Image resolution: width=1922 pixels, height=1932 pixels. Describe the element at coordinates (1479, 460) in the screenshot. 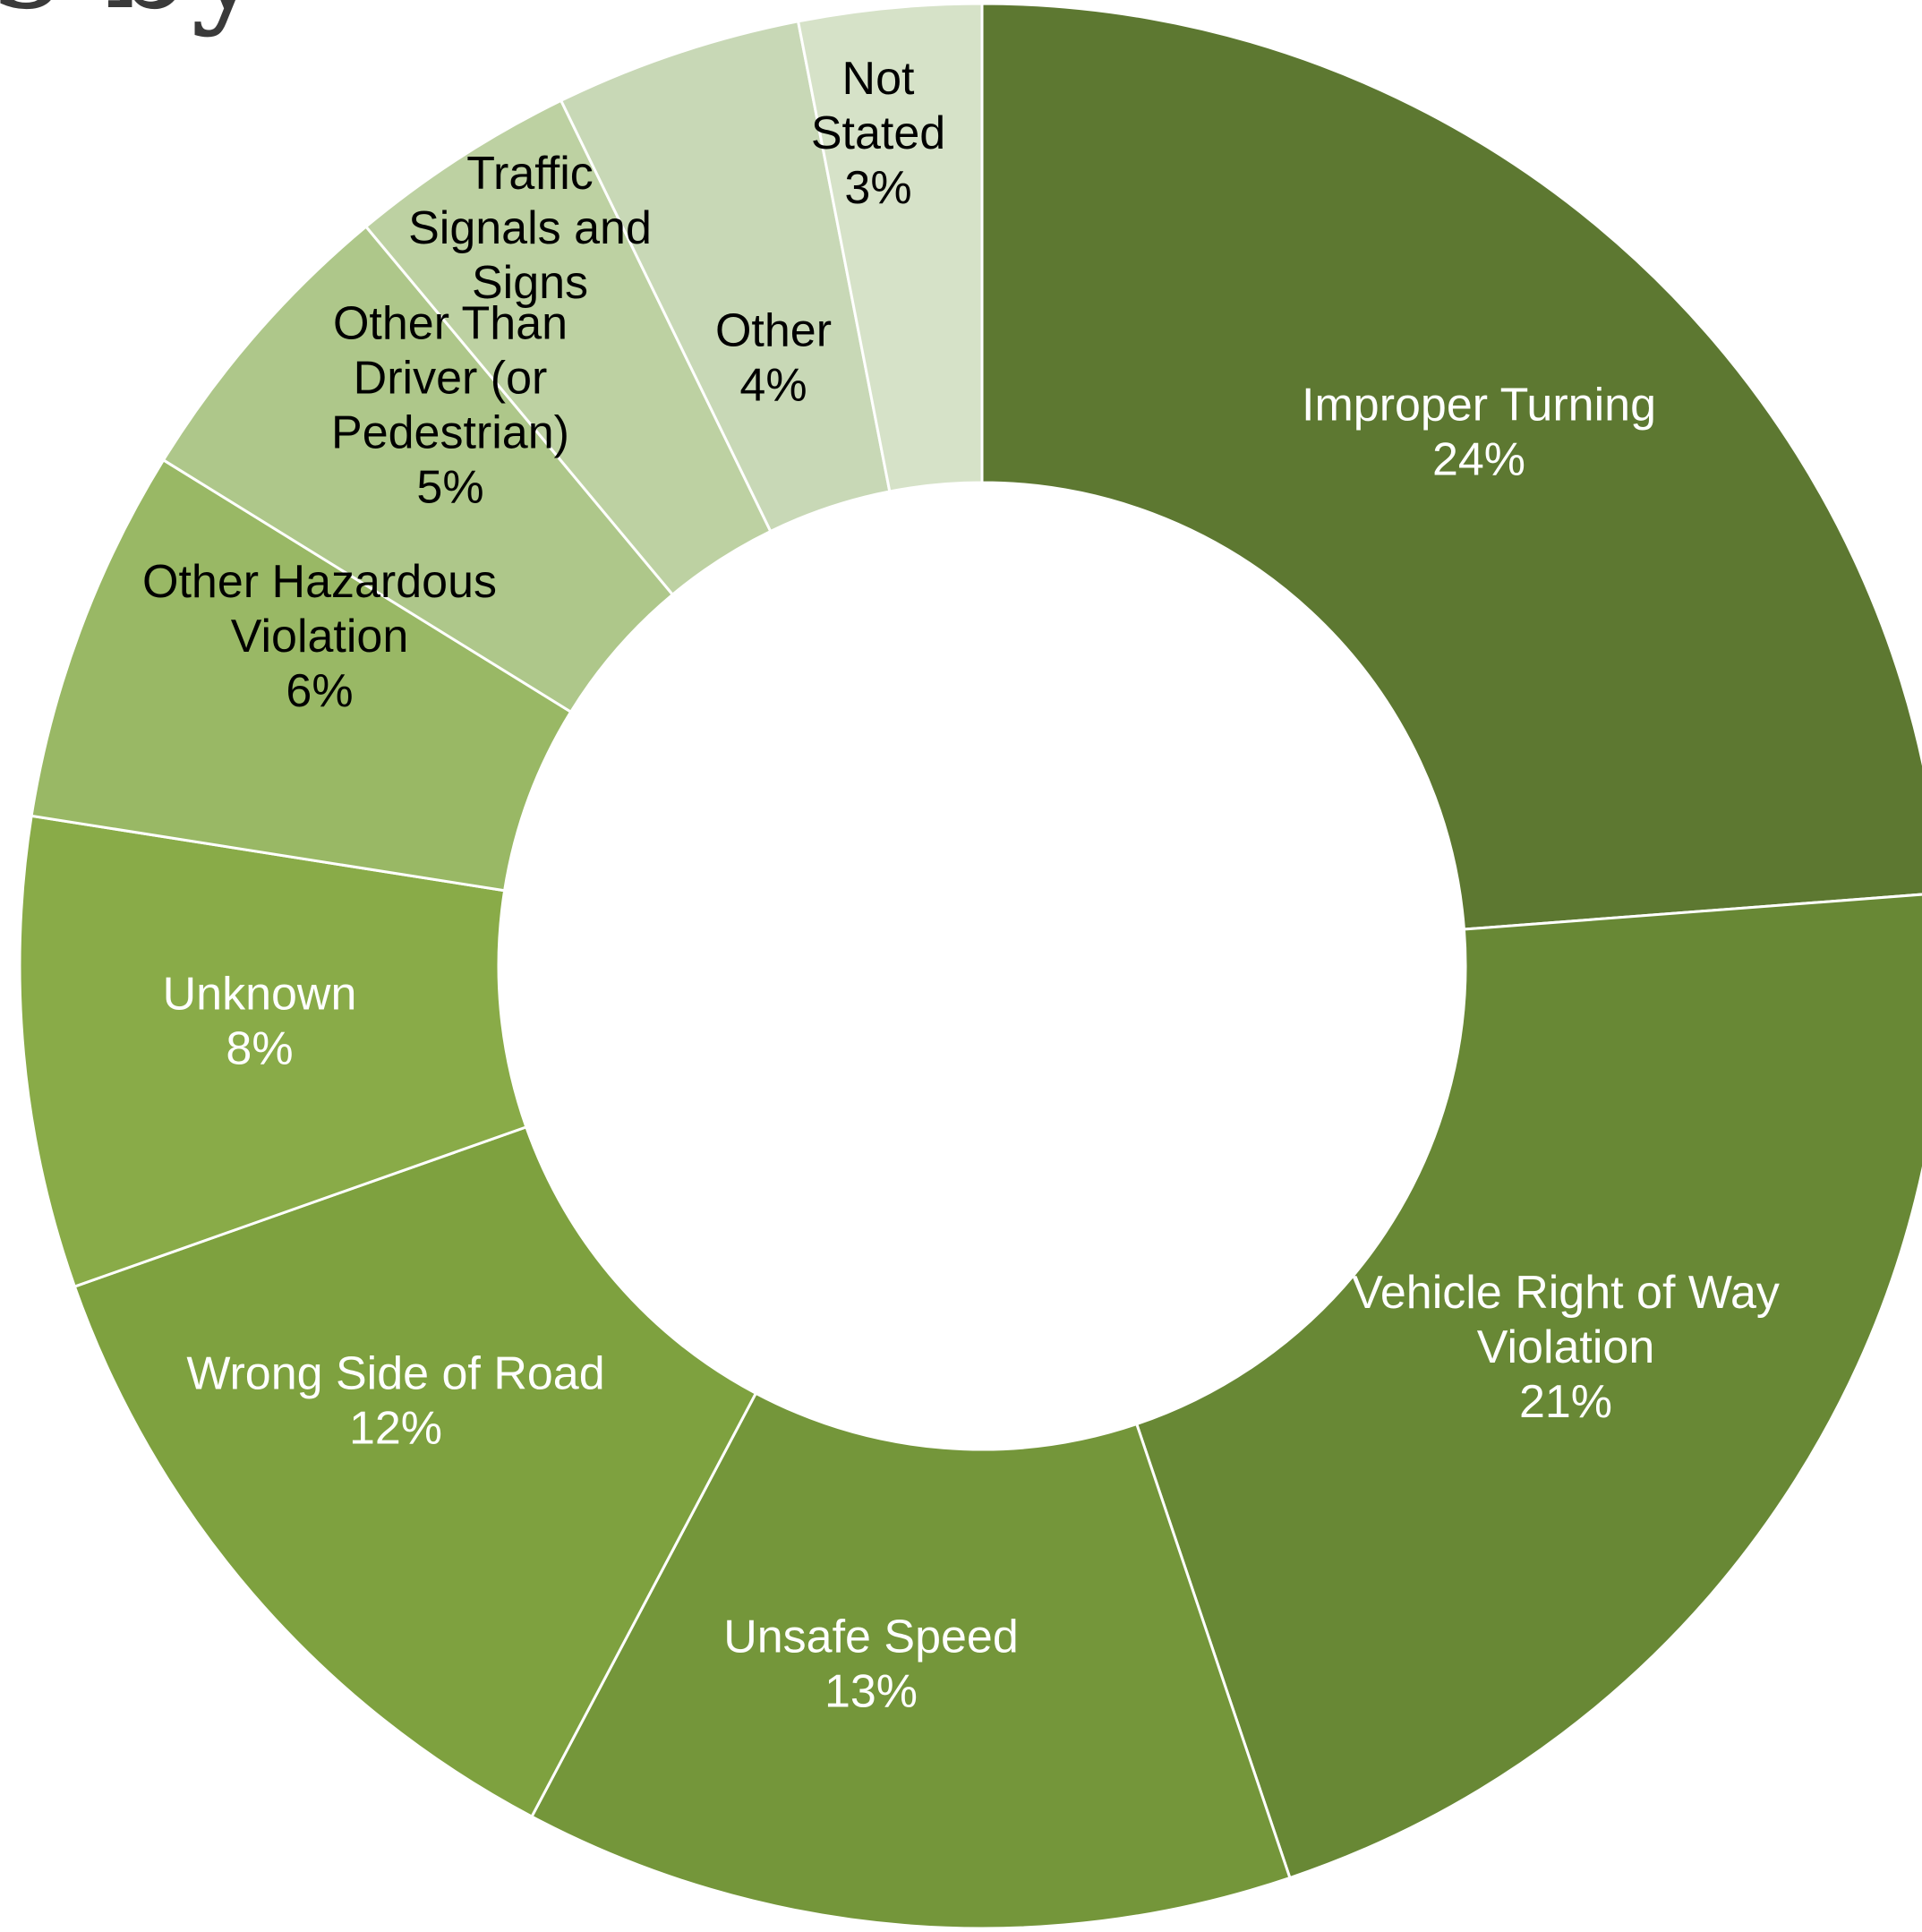

I see `slice-label-line: 24%` at that location.